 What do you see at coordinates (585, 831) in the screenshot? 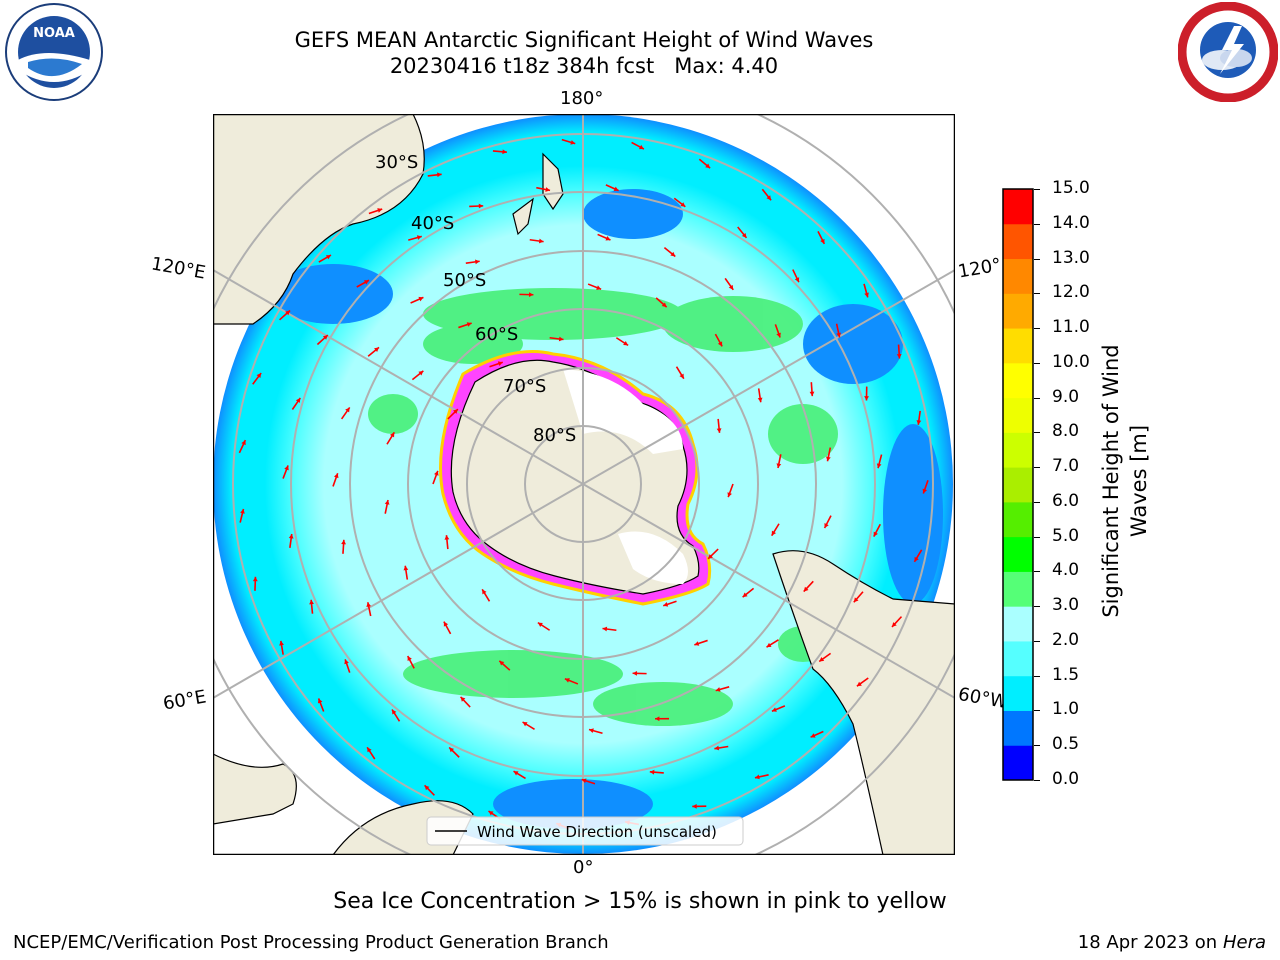
I see `wind-wave-legend: Wind Wave Direction (unscaled)` at bounding box center [585, 831].